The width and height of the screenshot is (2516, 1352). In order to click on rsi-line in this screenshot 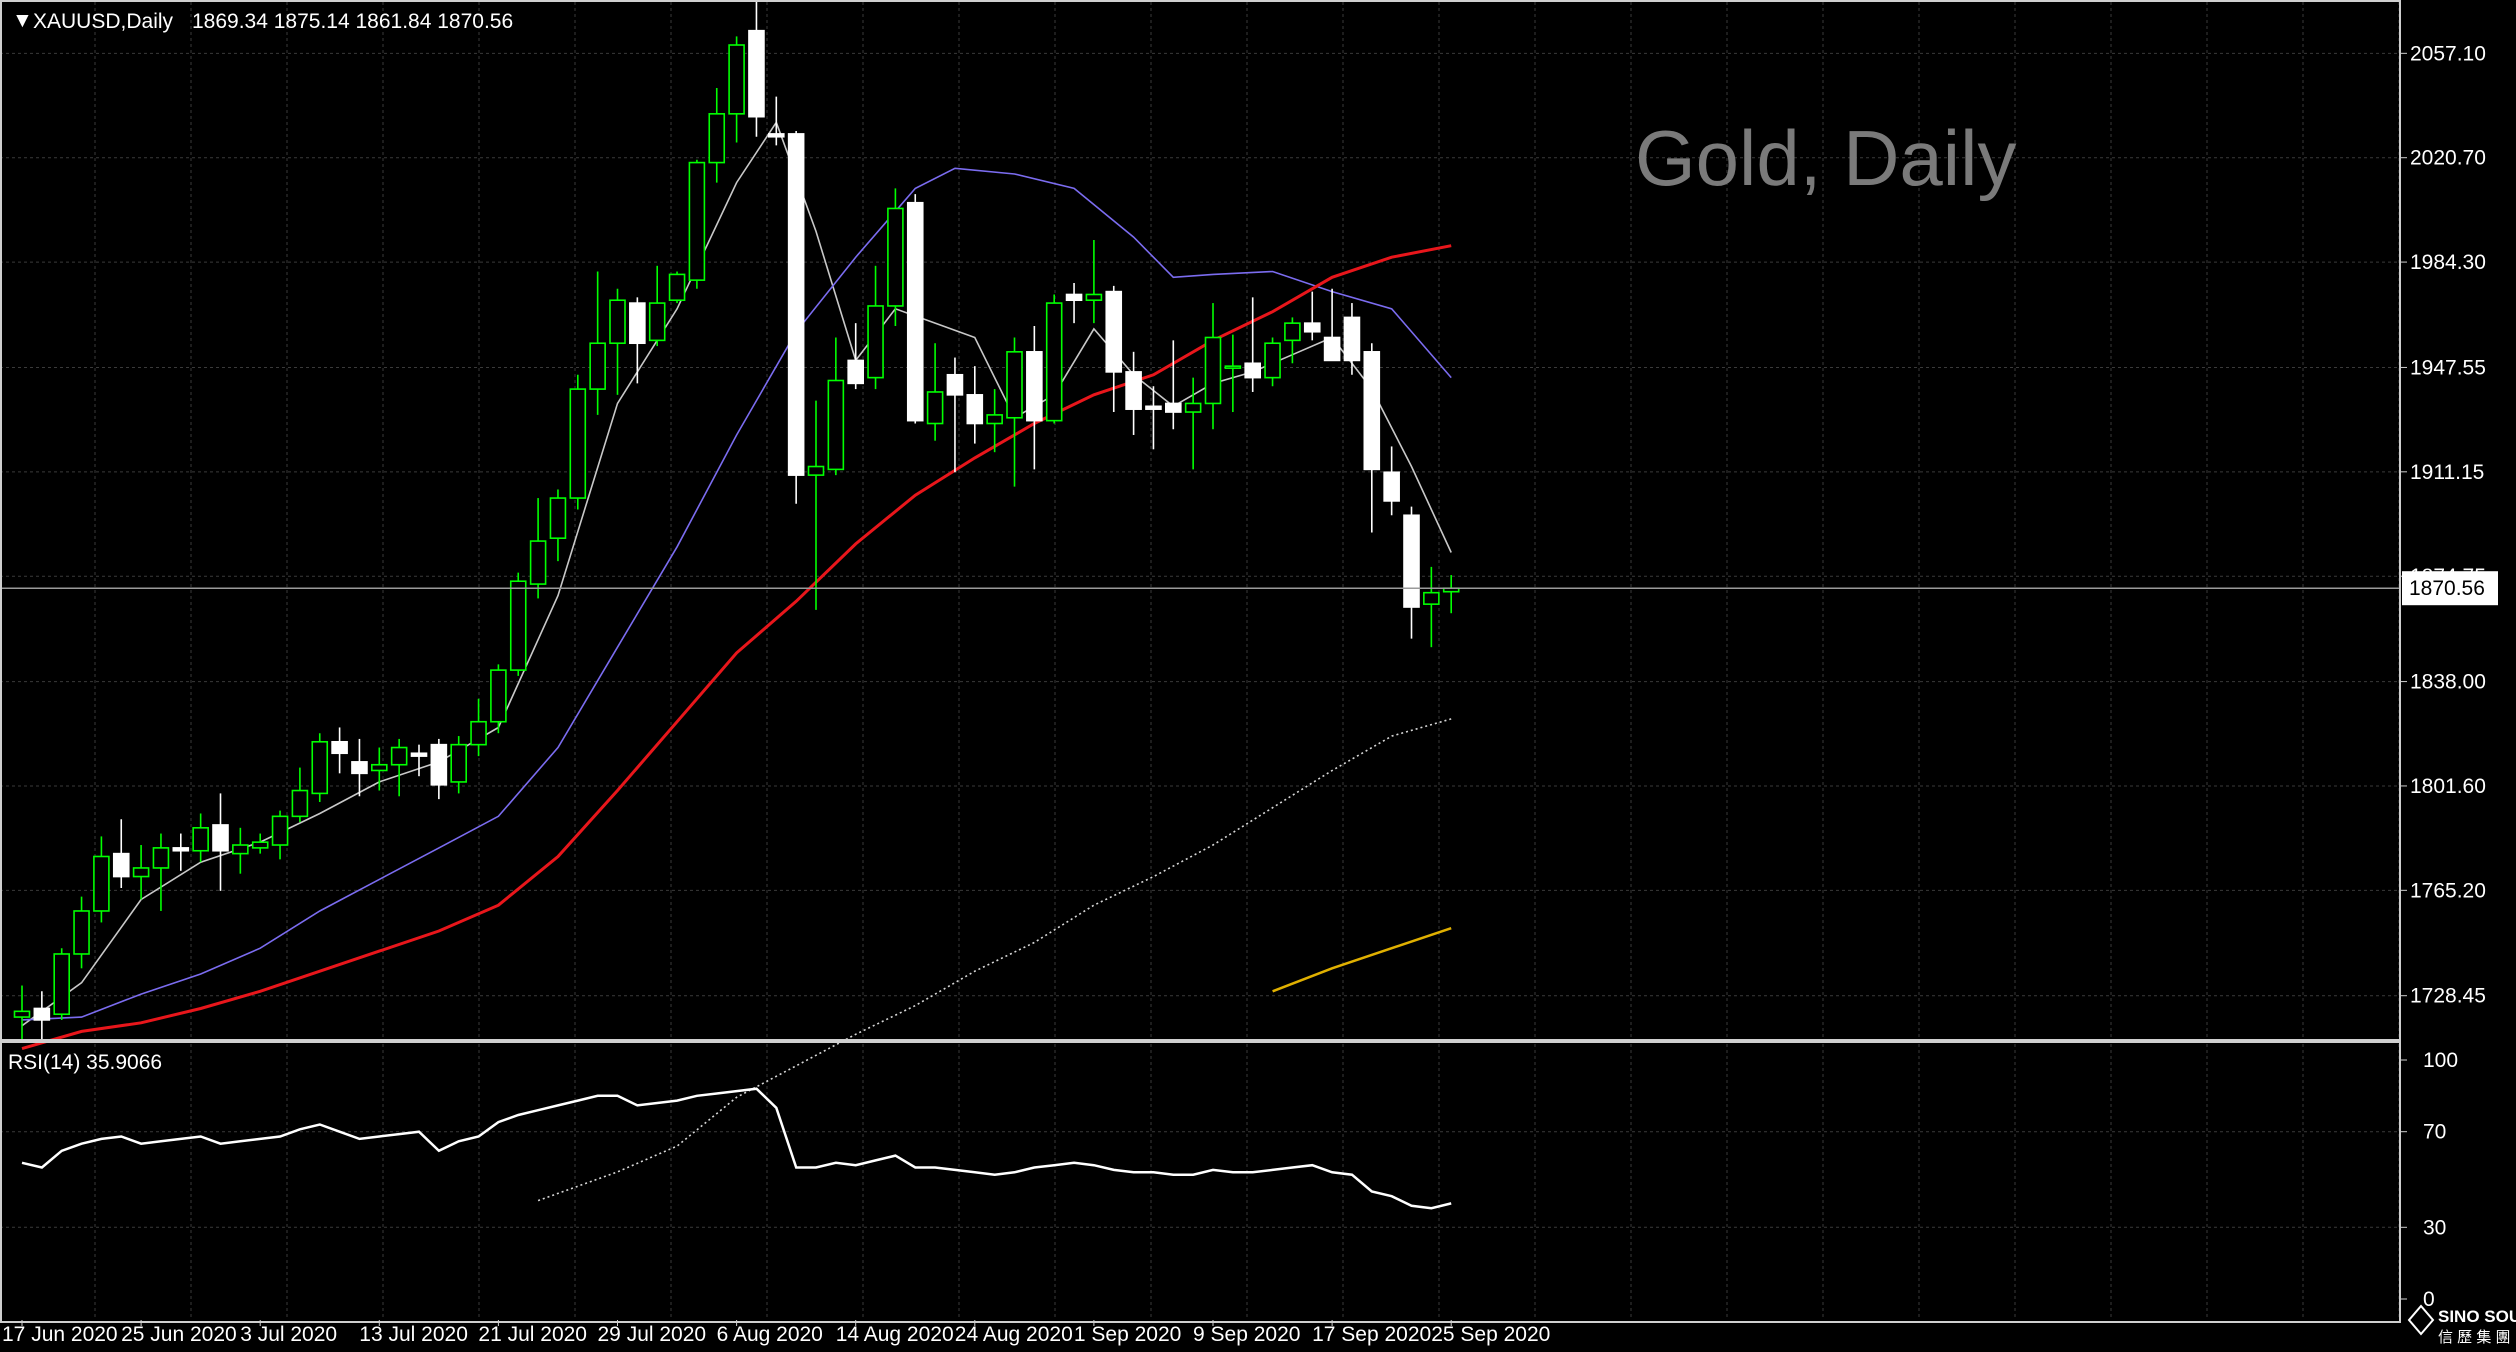, I will do `click(736, 1148)`.